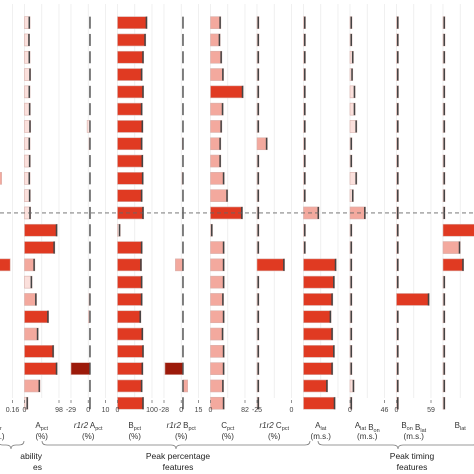  I want to click on column-label: Bvar, so click(1, 426).